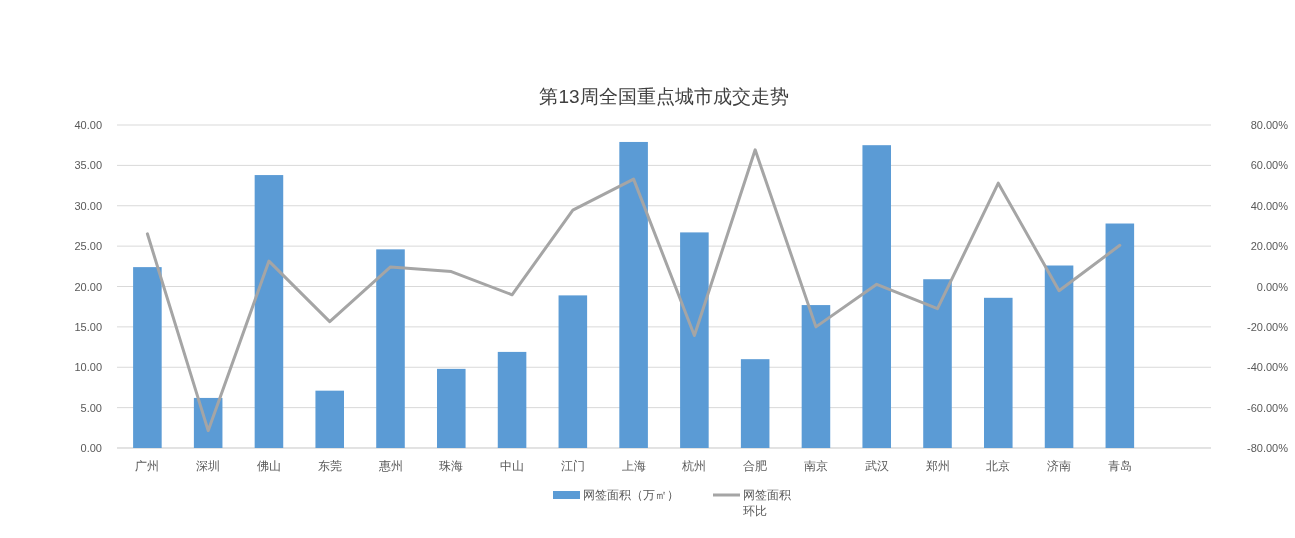 The width and height of the screenshot is (1295, 538). What do you see at coordinates (88, 326) in the screenshot?
I see `y-tick-label: 15.00` at bounding box center [88, 326].